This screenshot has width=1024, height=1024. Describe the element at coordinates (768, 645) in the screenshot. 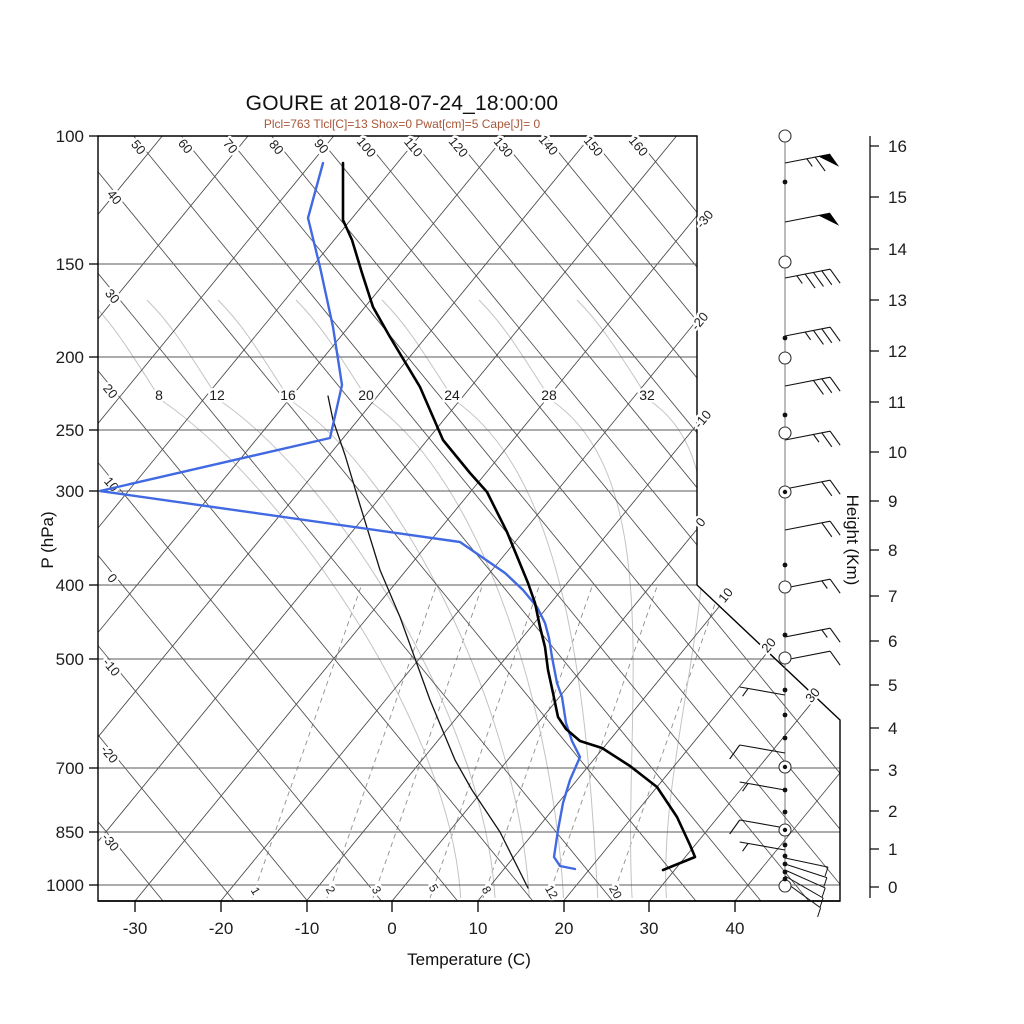

I see `isotherm-label: 20` at that location.